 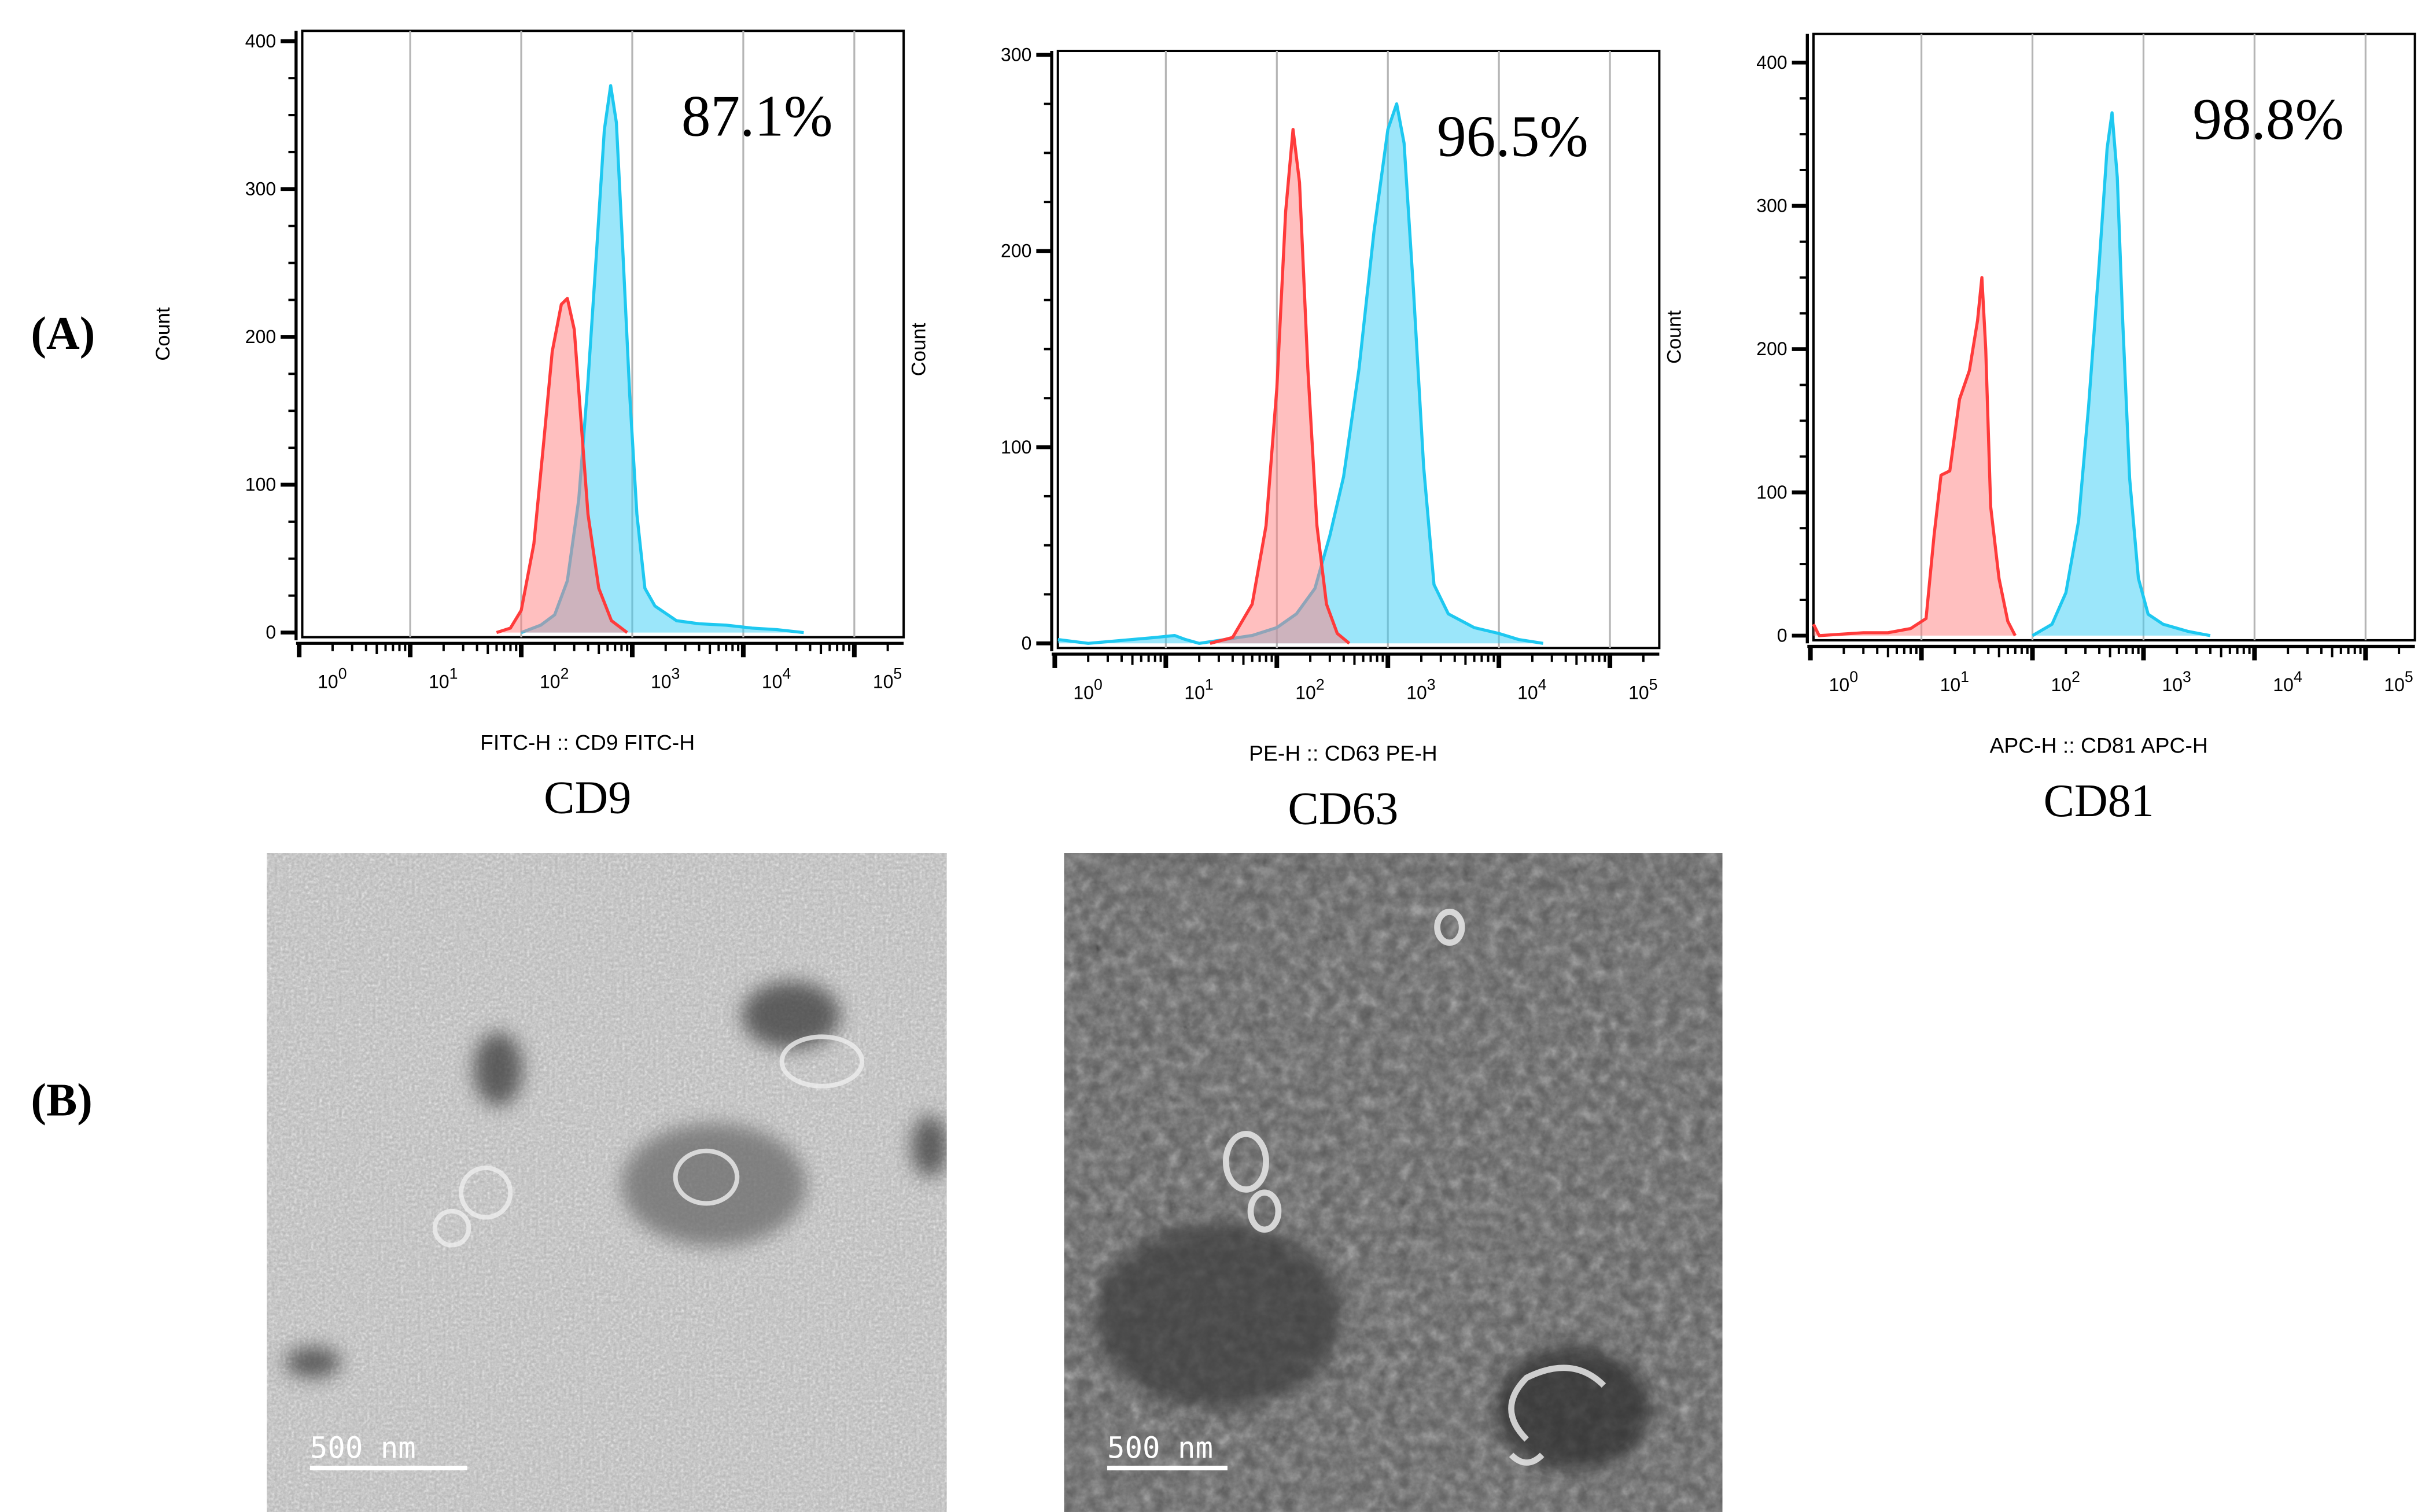 I want to click on x-axis-label: APC-H :: CD81 APC-H, so click(x=2098, y=745).